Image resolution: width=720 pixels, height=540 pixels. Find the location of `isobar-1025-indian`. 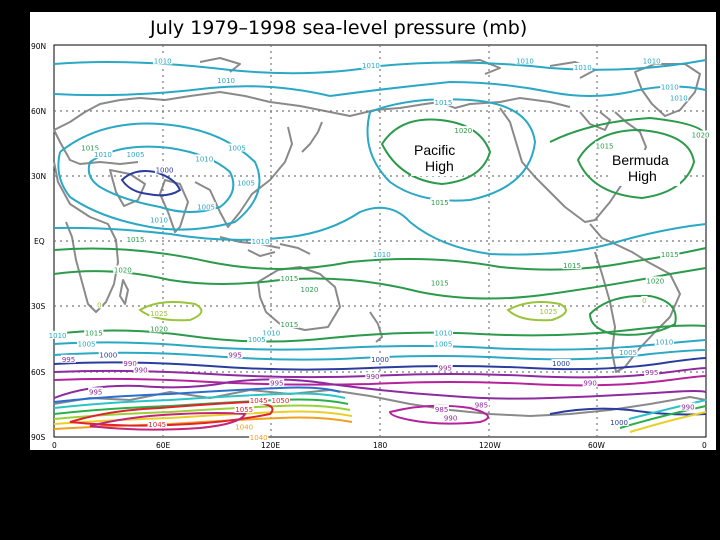

isobar-1025-indian is located at coordinates (170, 311).